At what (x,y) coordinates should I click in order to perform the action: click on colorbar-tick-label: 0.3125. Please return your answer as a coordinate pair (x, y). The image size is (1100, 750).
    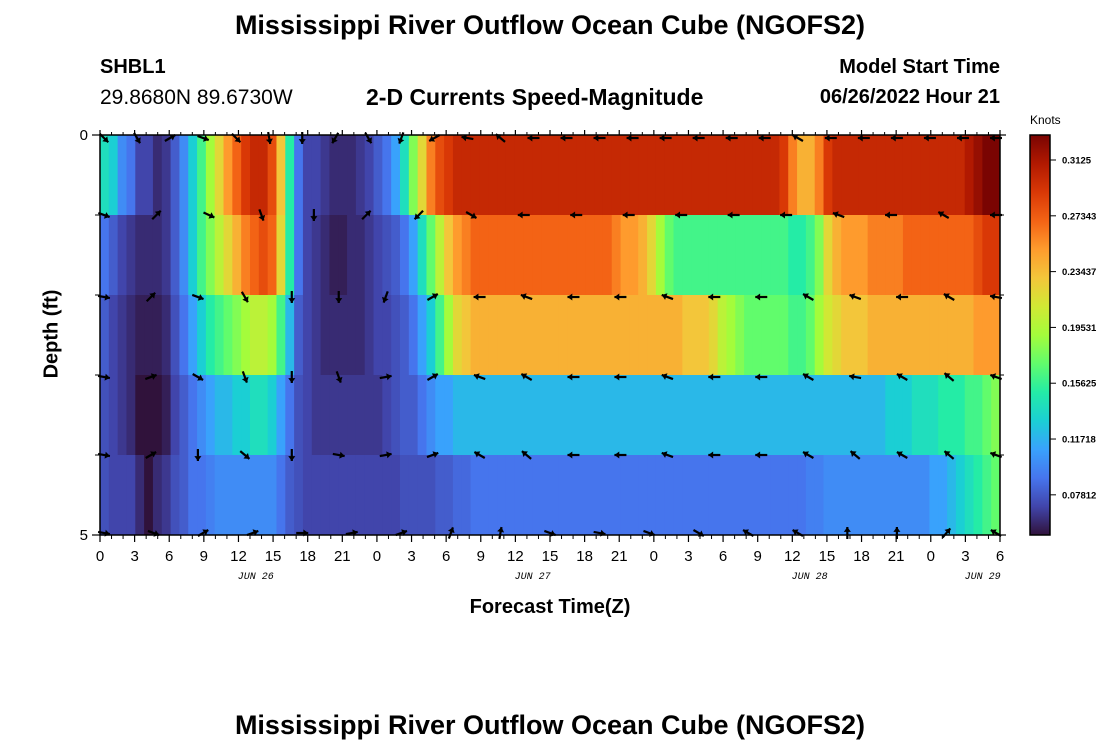
    Looking at the image, I should click on (1077, 161).